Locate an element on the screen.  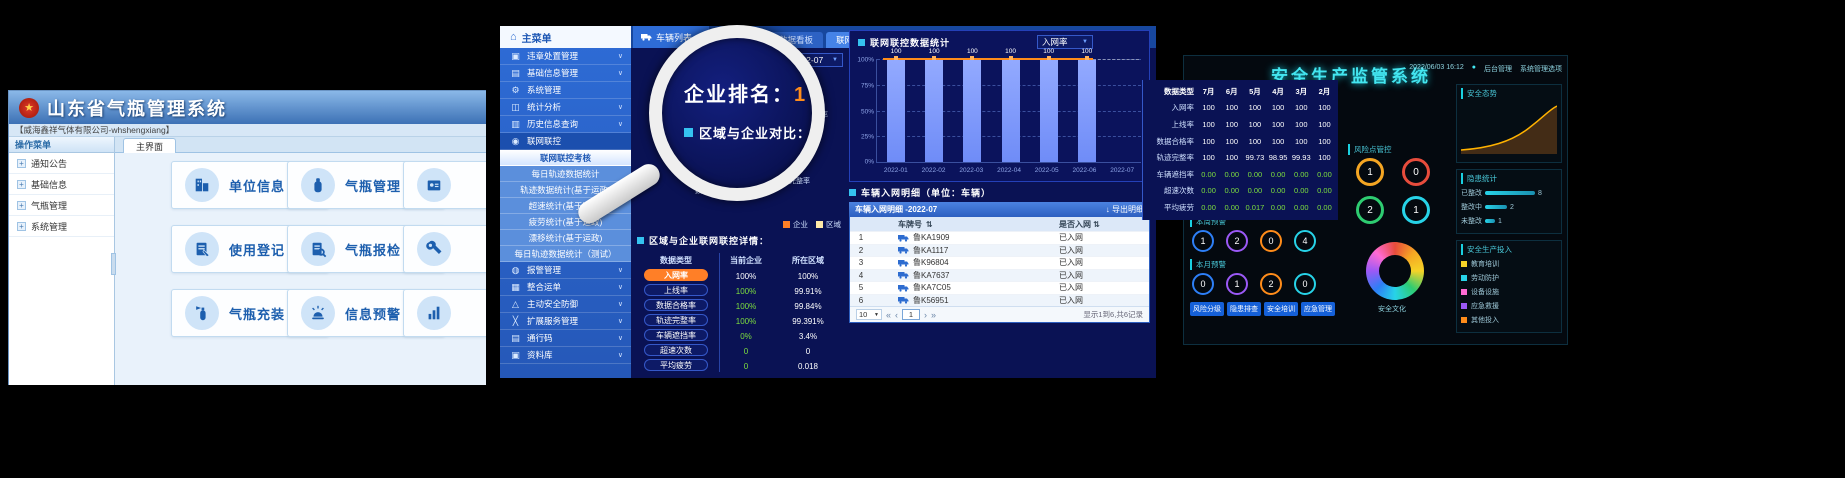
hazard-value: 1 is located at coordinates (1500, 221).